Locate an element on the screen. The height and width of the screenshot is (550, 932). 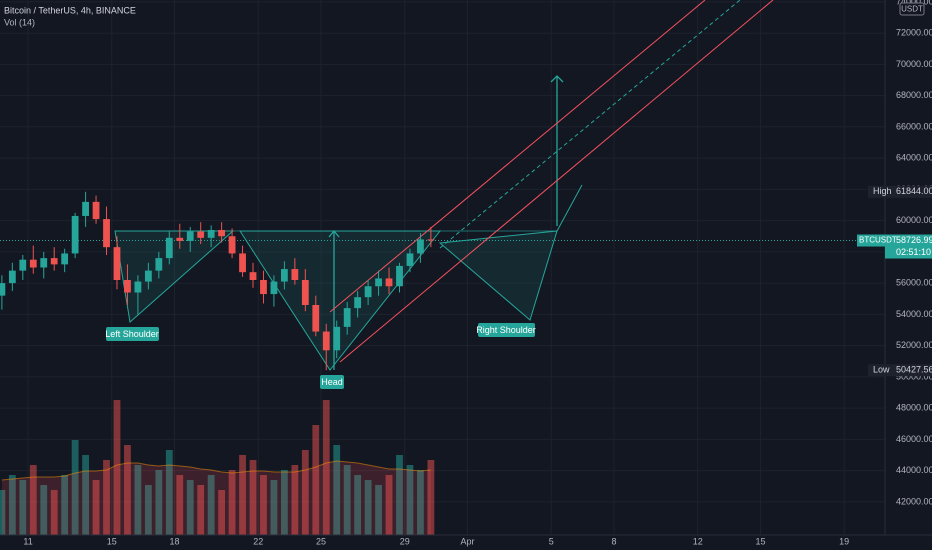
currency-box is located at coordinates (912, 9).